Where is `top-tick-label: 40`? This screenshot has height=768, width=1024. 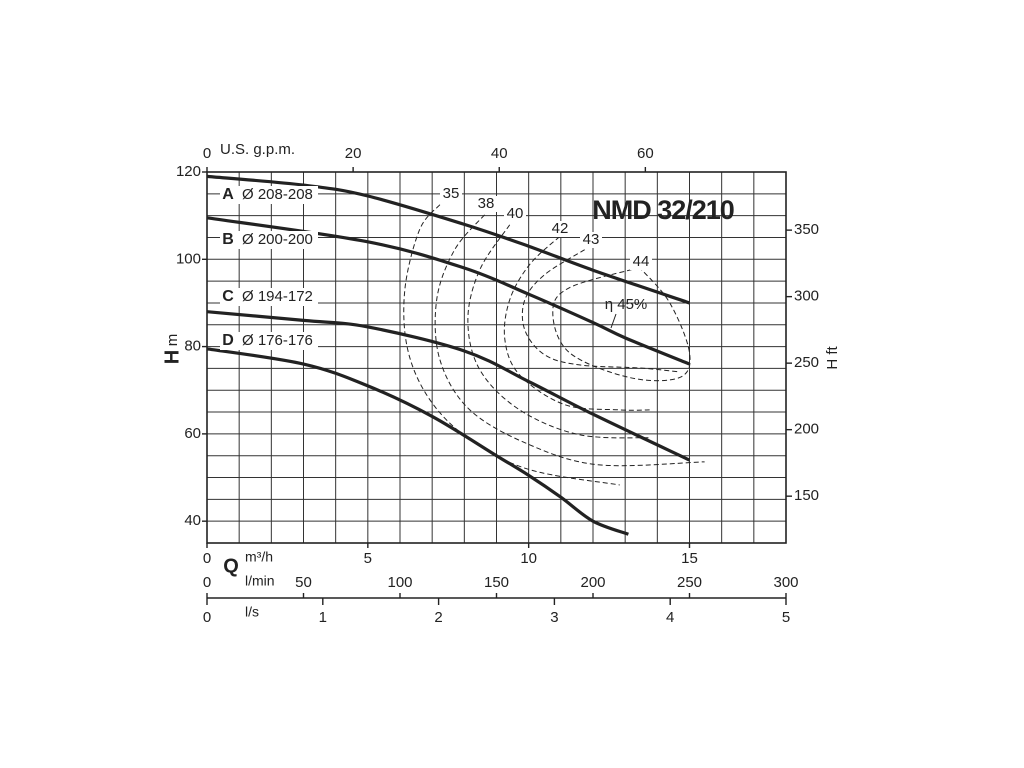 top-tick-label: 40 is located at coordinates (499, 153).